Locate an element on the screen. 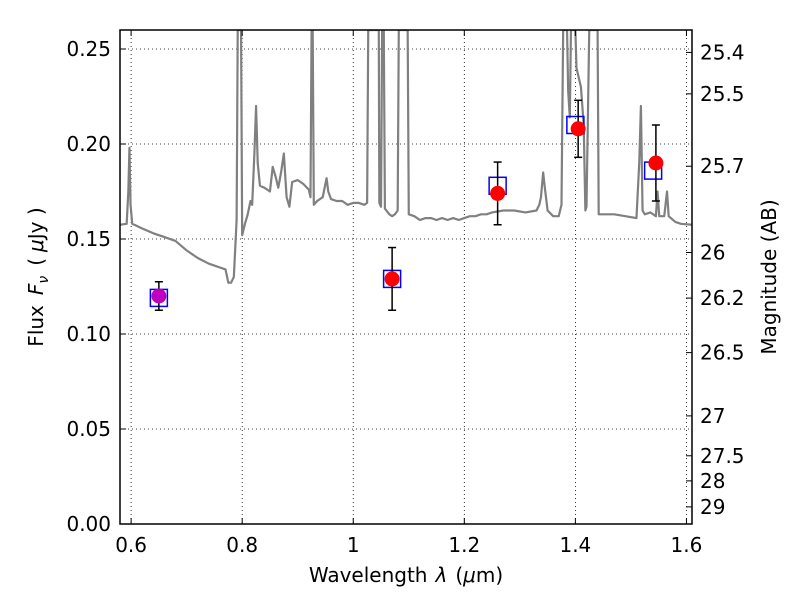 This screenshot has width=800, height=600. x-axis-label: Wavelength λ (μm) is located at coordinates (406, 575).